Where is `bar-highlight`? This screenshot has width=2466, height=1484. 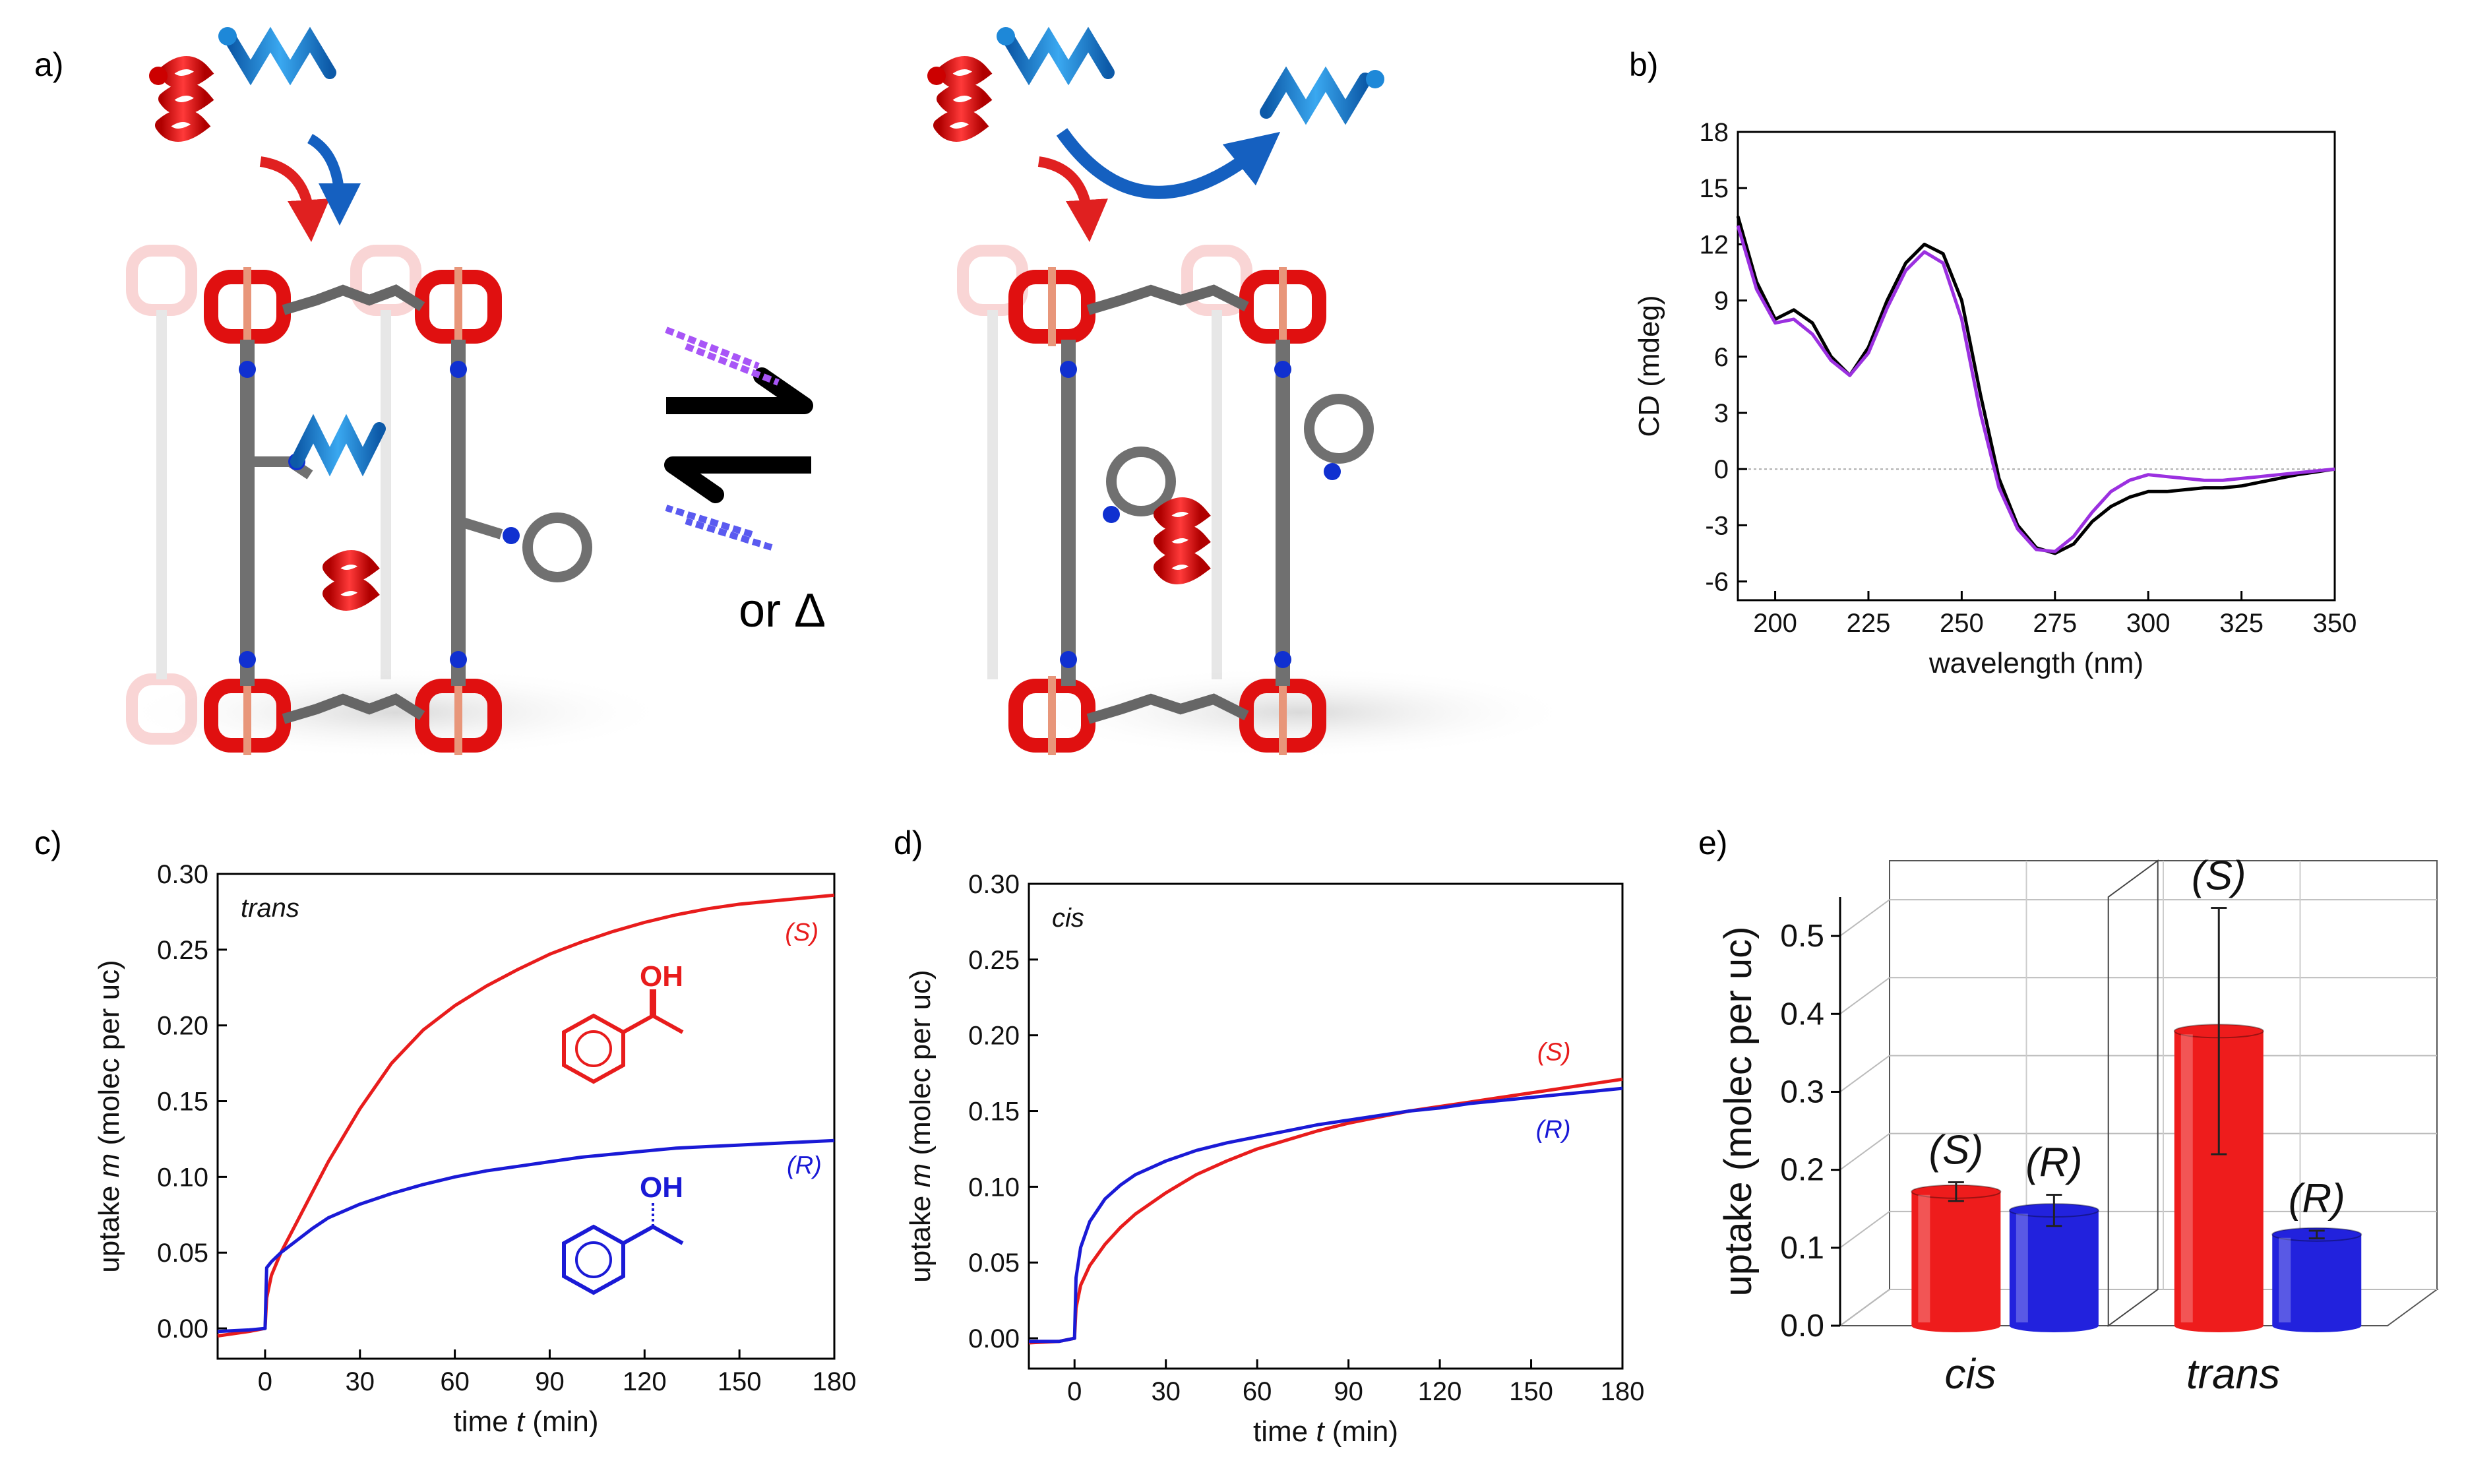
bar-highlight is located at coordinates (2285, 1279).